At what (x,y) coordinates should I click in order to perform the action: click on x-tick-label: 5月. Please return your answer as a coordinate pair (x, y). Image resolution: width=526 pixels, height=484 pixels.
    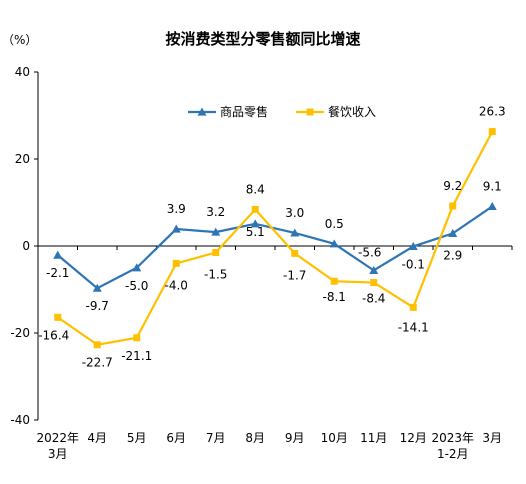
    Looking at the image, I should click on (137, 438).